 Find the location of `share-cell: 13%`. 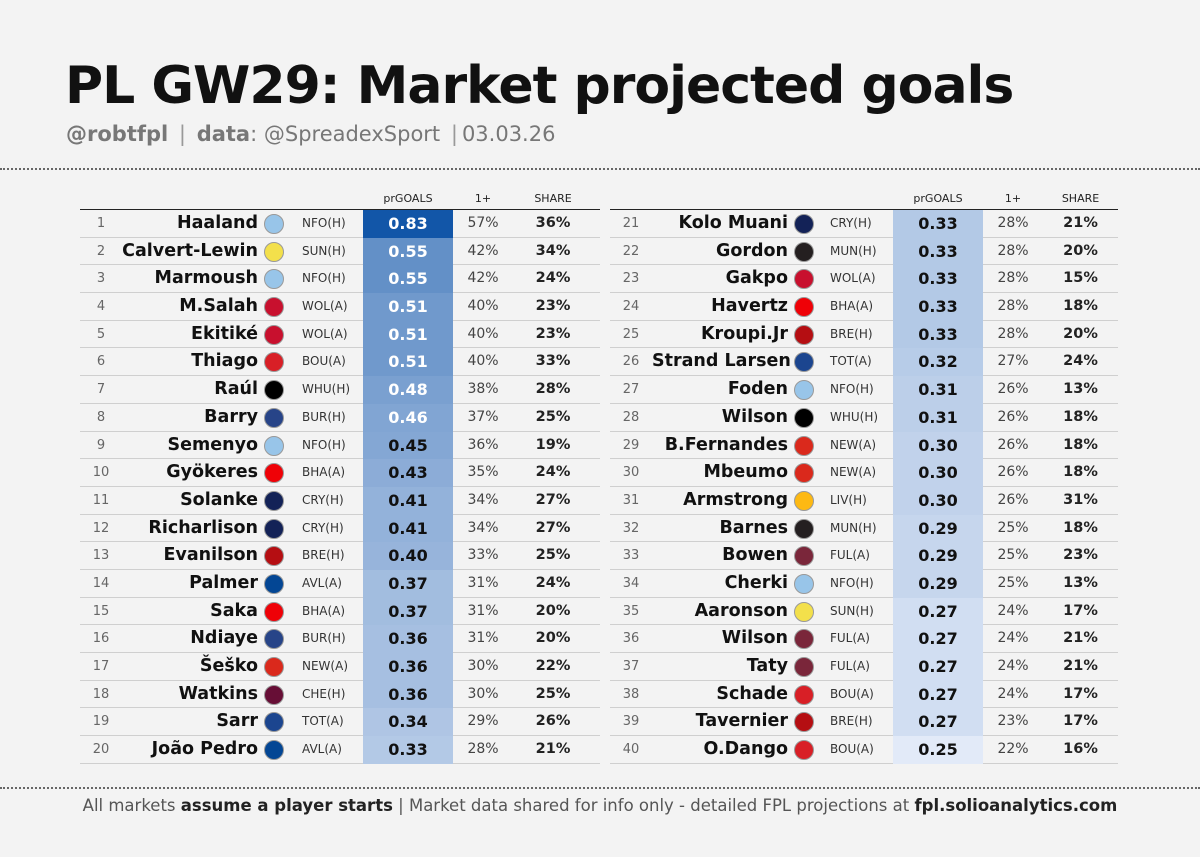

share-cell: 13% is located at coordinates (1080, 389).